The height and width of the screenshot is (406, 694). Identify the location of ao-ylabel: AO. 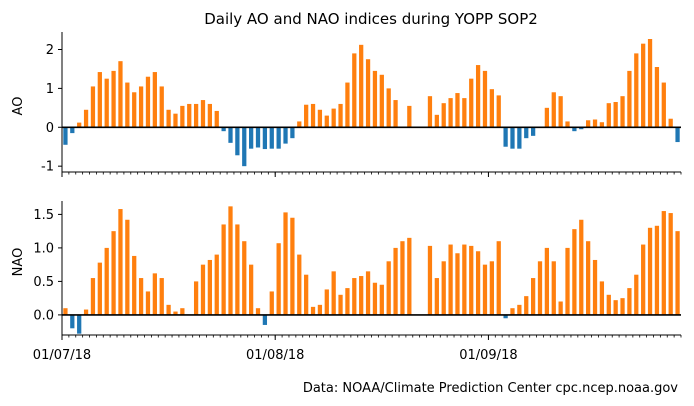
(18, 106).